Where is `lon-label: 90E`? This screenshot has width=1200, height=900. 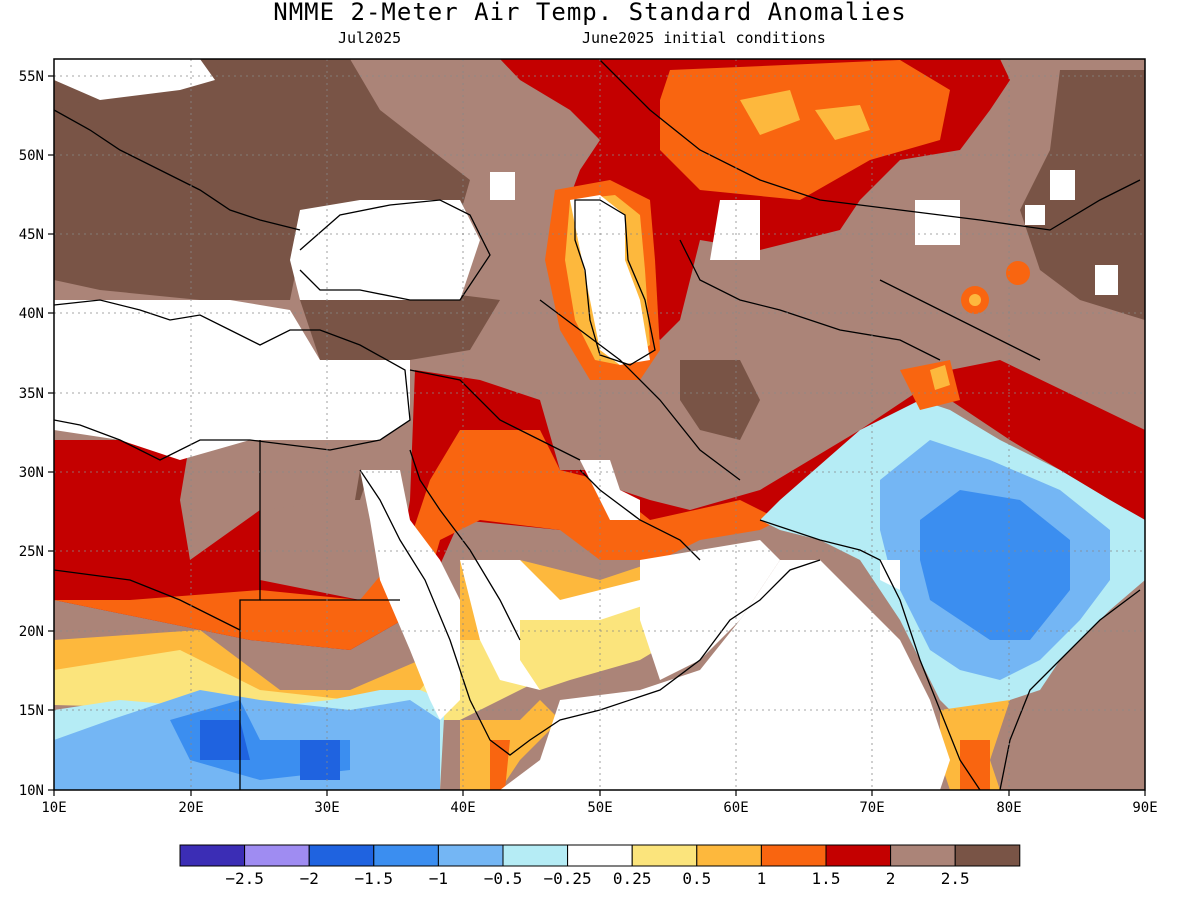
lon-label: 90E is located at coordinates (1144, 808).